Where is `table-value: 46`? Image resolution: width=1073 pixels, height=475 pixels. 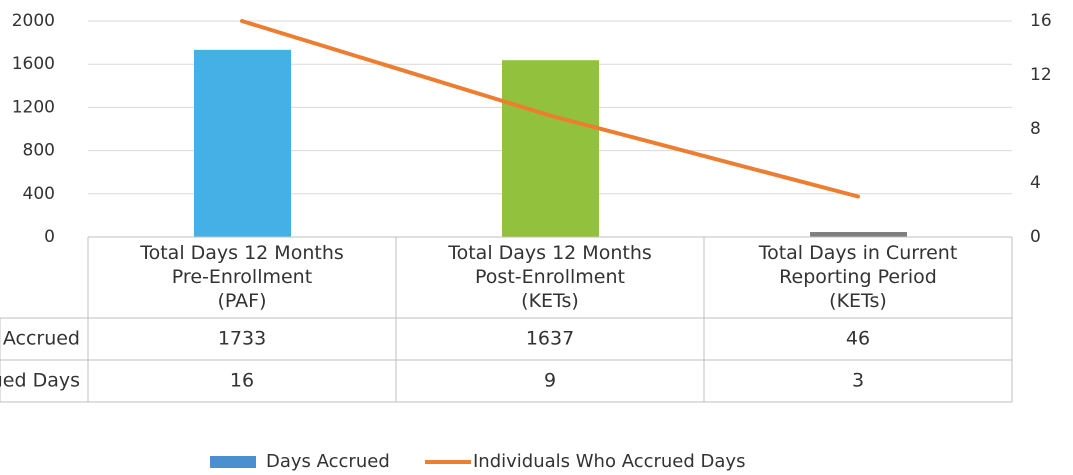 table-value: 46 is located at coordinates (858, 339).